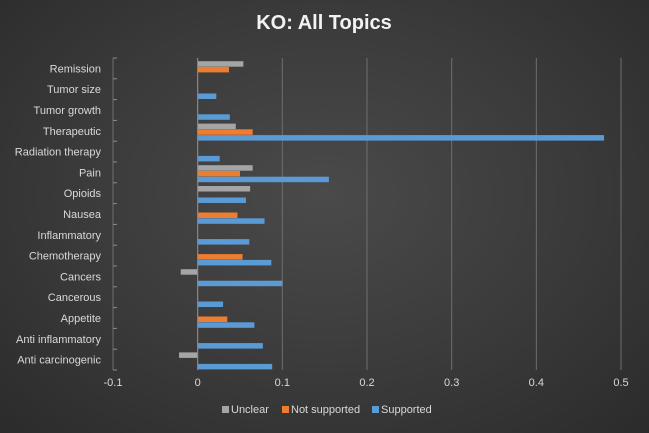 Image resolution: width=649 pixels, height=433 pixels. What do you see at coordinates (282, 383) in the screenshot?
I see `x-tick-label: 0.1` at bounding box center [282, 383].